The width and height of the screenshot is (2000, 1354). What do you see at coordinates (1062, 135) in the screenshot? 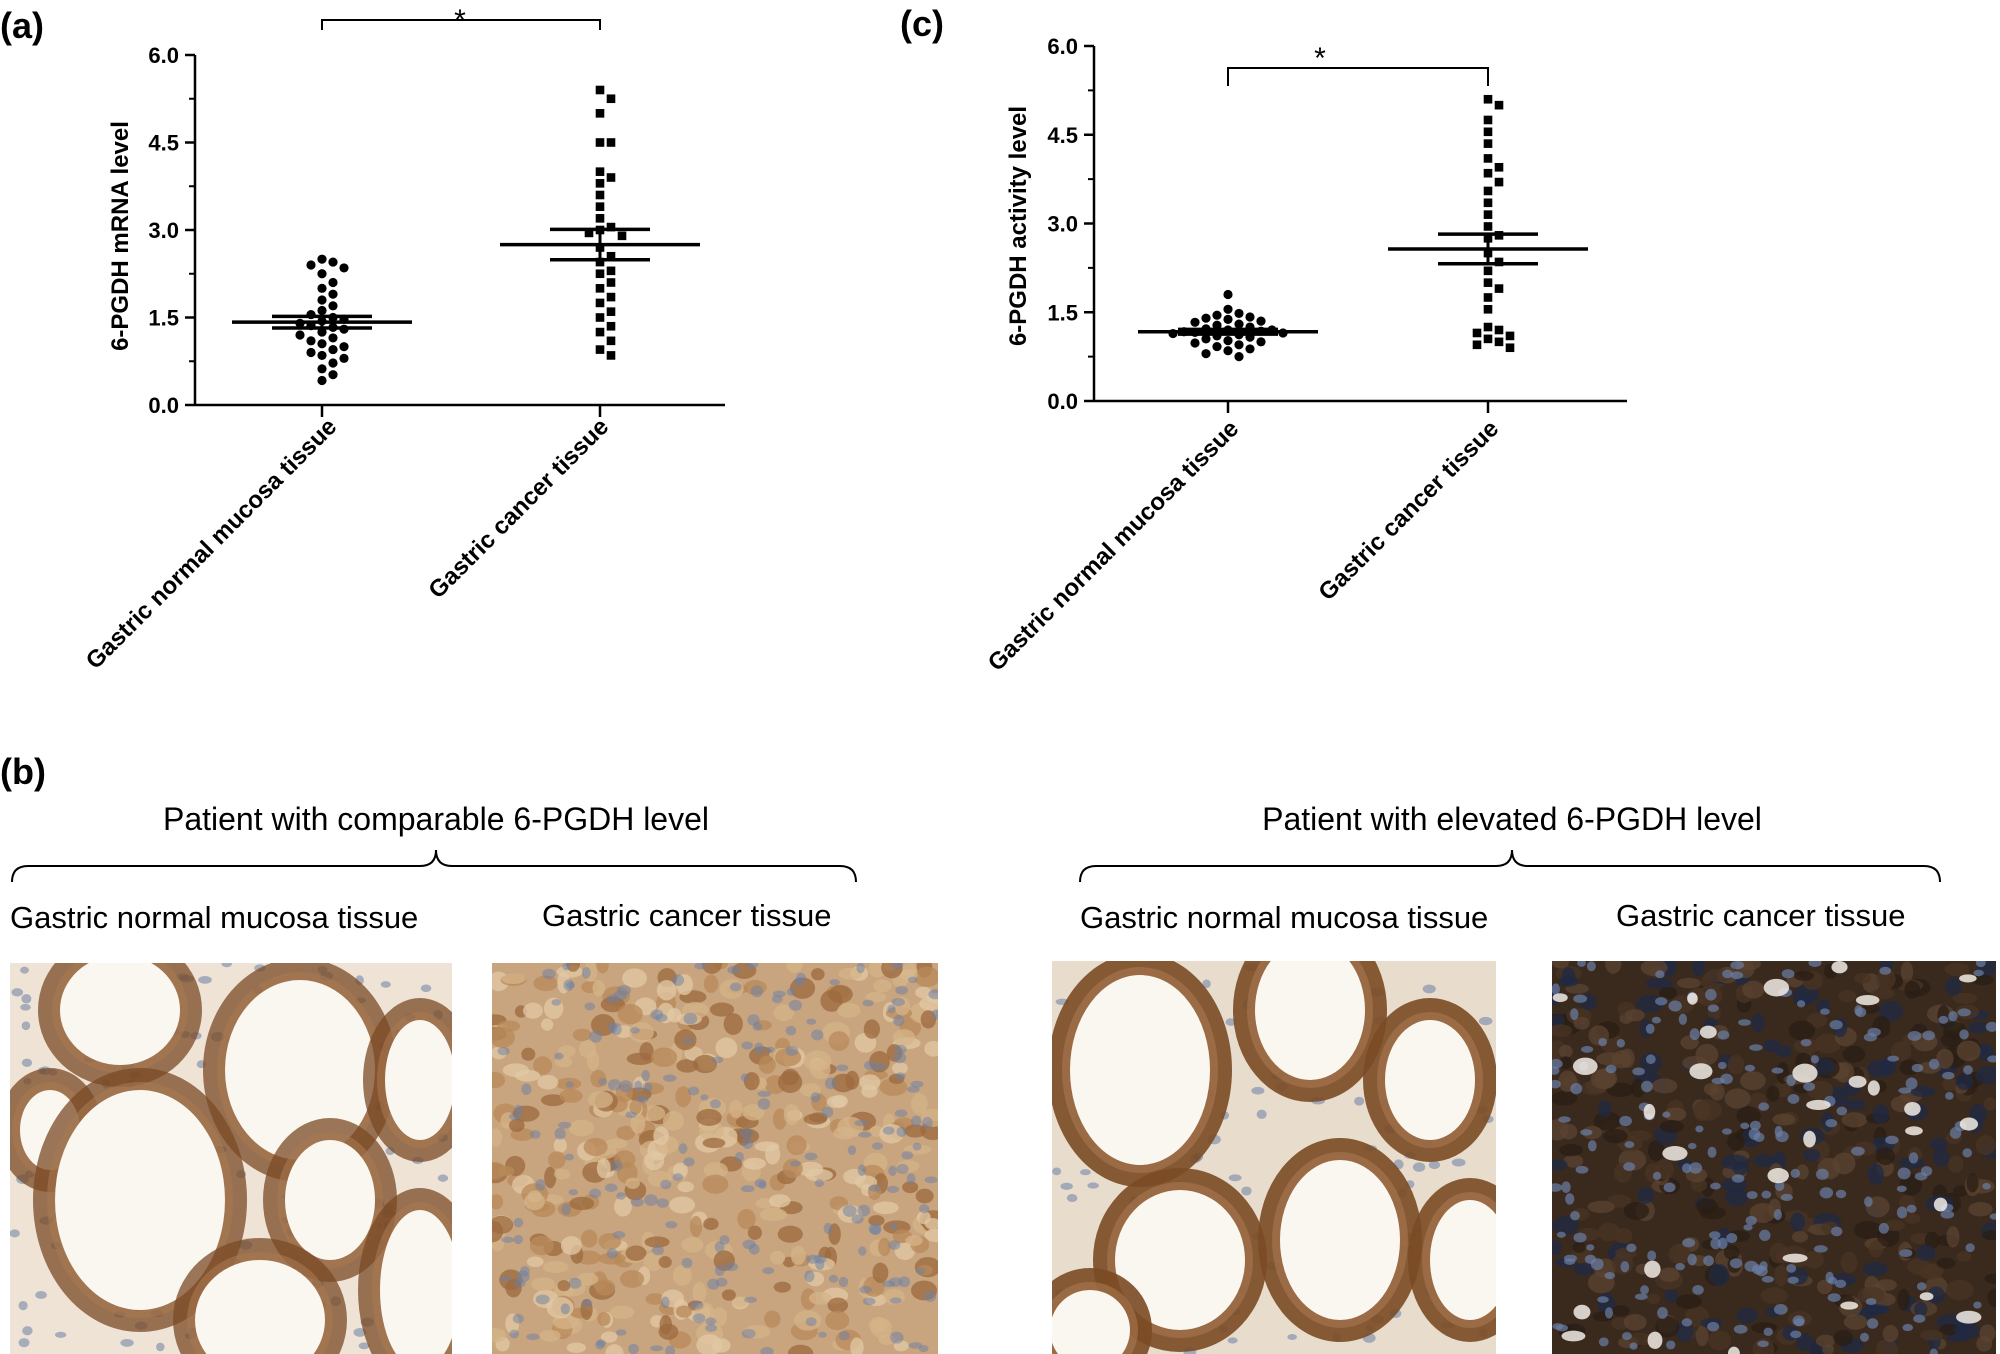
I see `chart-c-ytick-label: 4.5` at bounding box center [1062, 135].